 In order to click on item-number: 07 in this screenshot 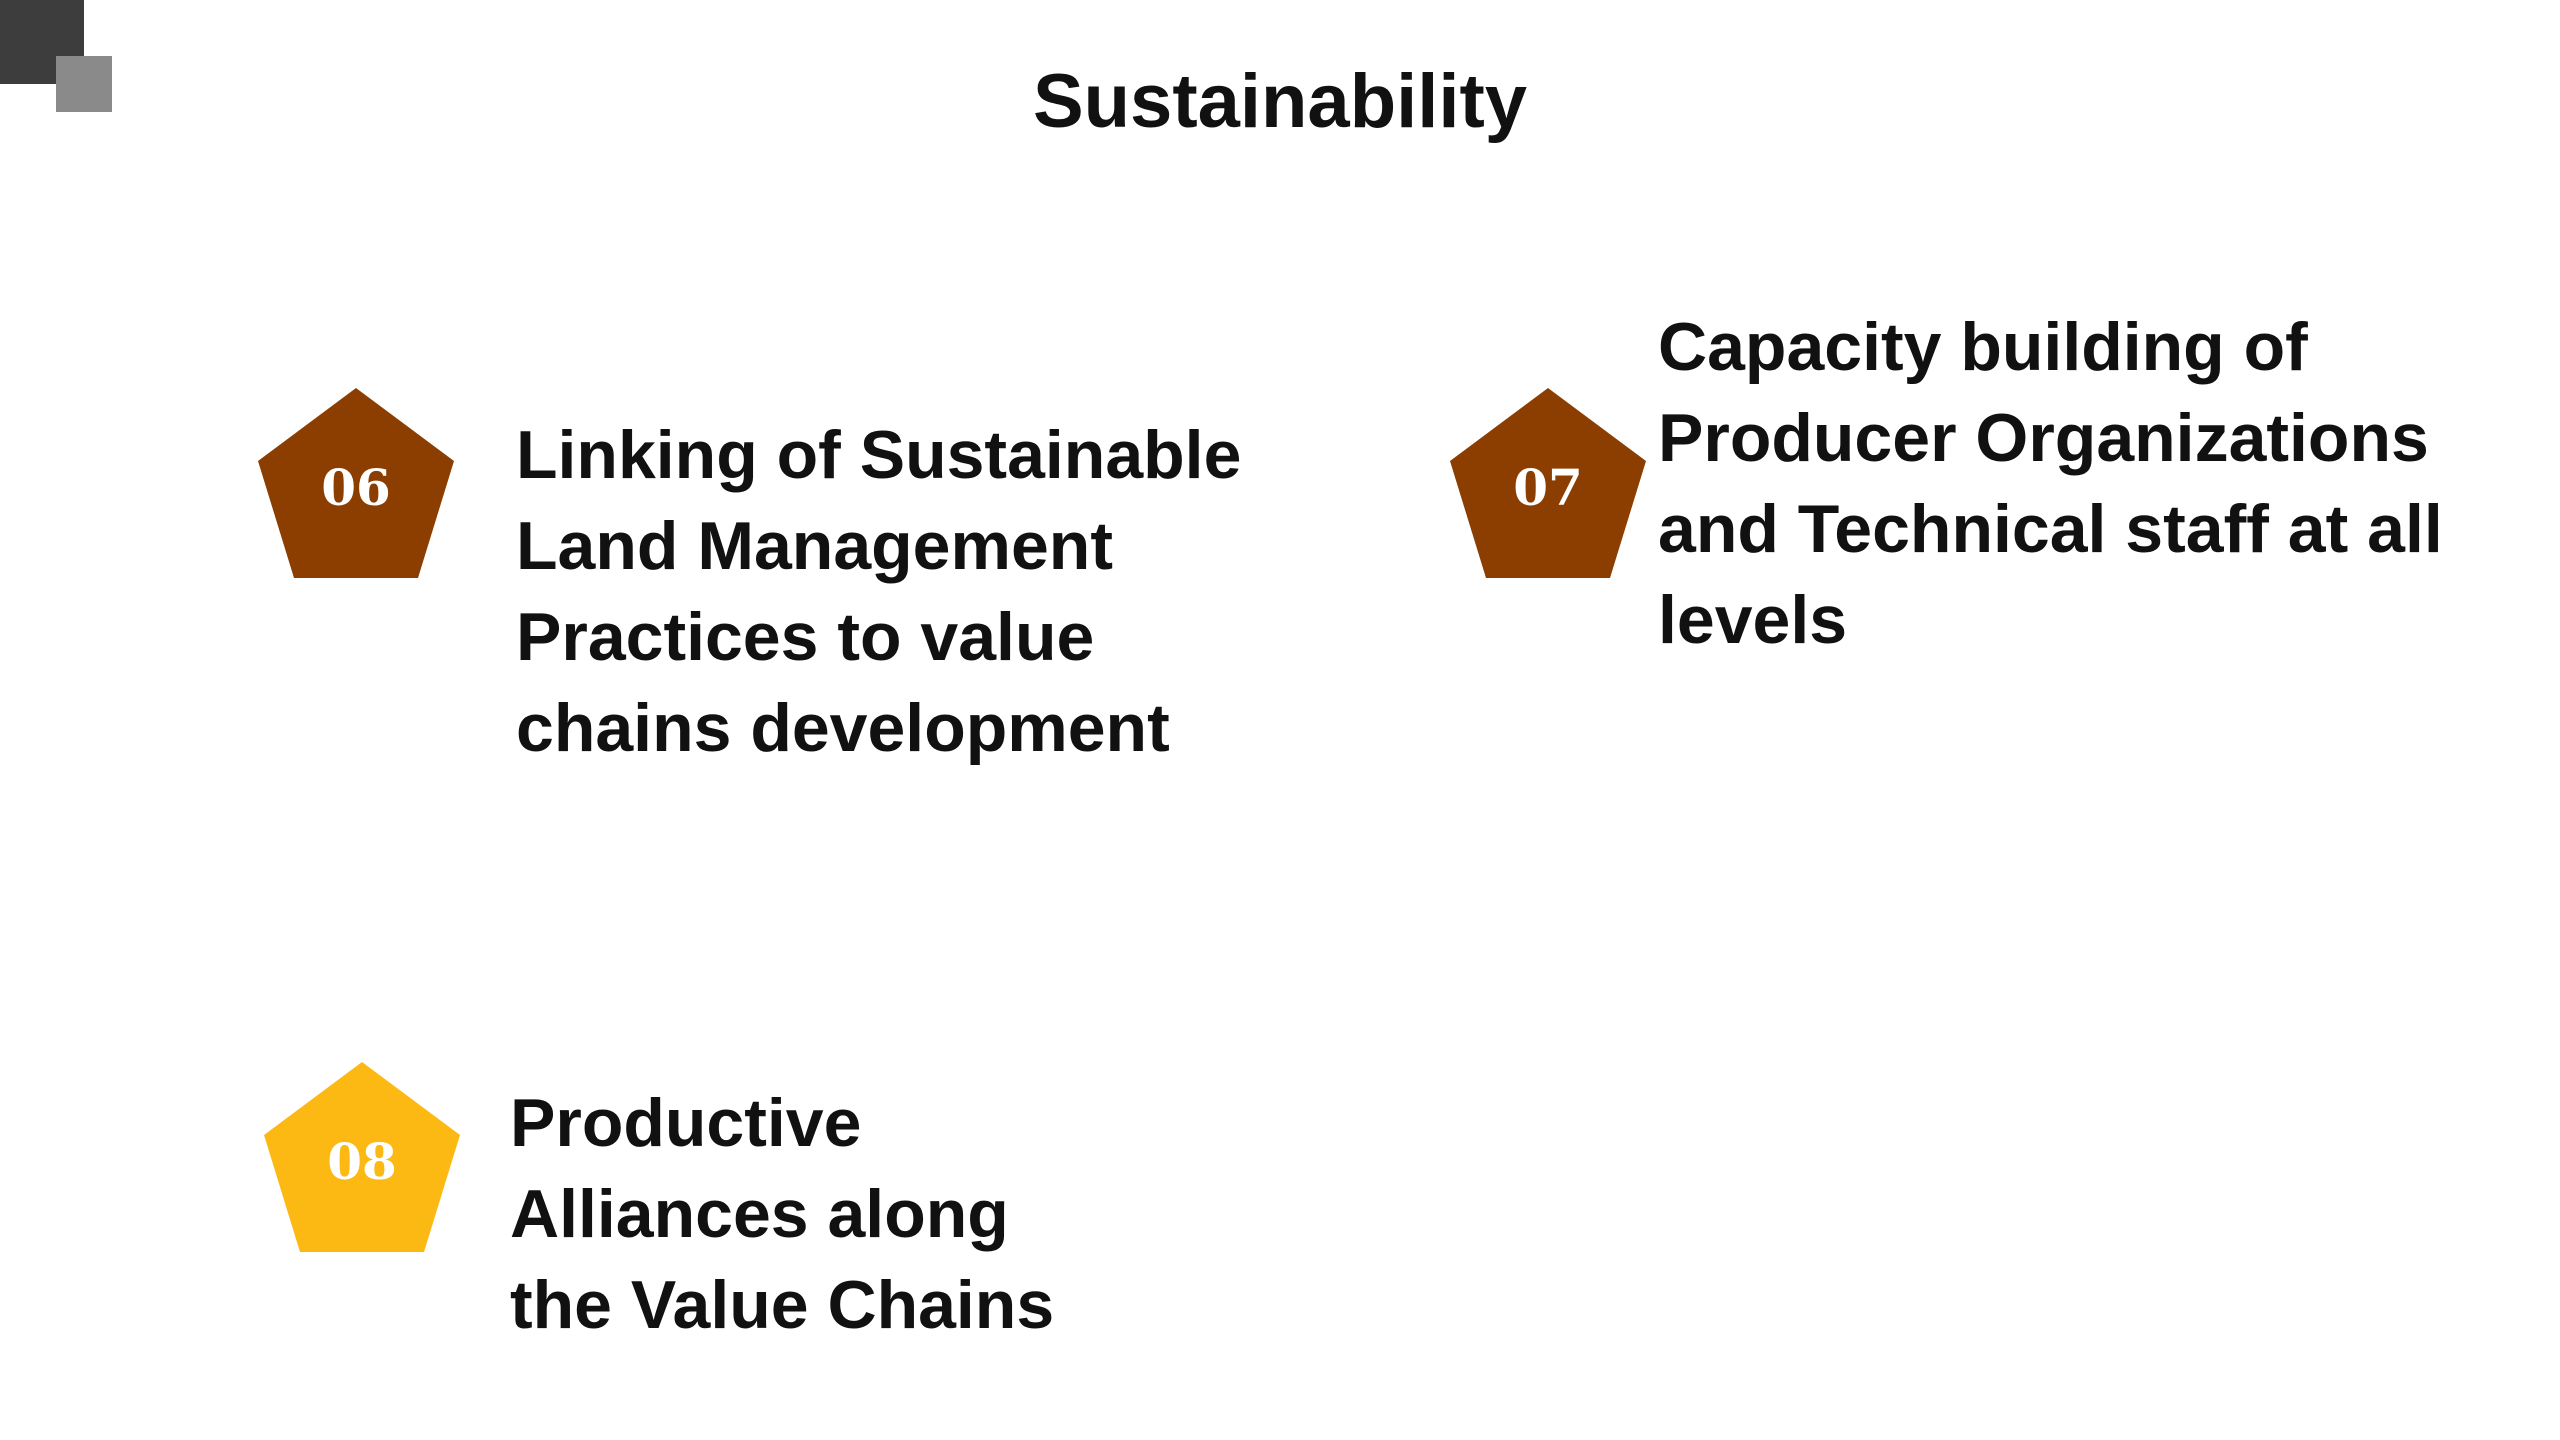, I will do `click(1548, 487)`.